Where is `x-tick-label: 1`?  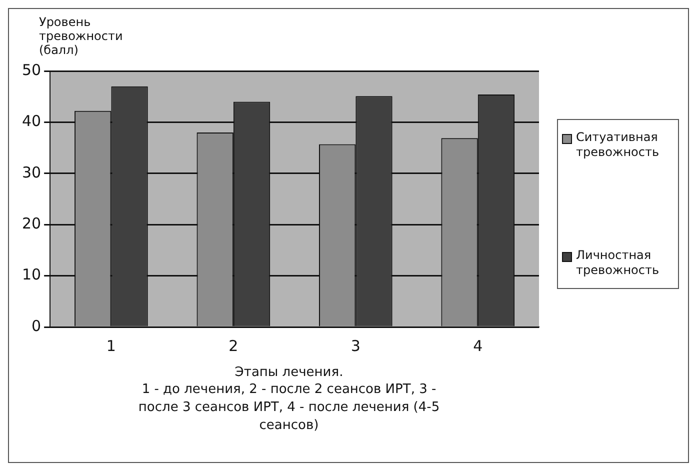 x-tick-label: 1 is located at coordinates (111, 345).